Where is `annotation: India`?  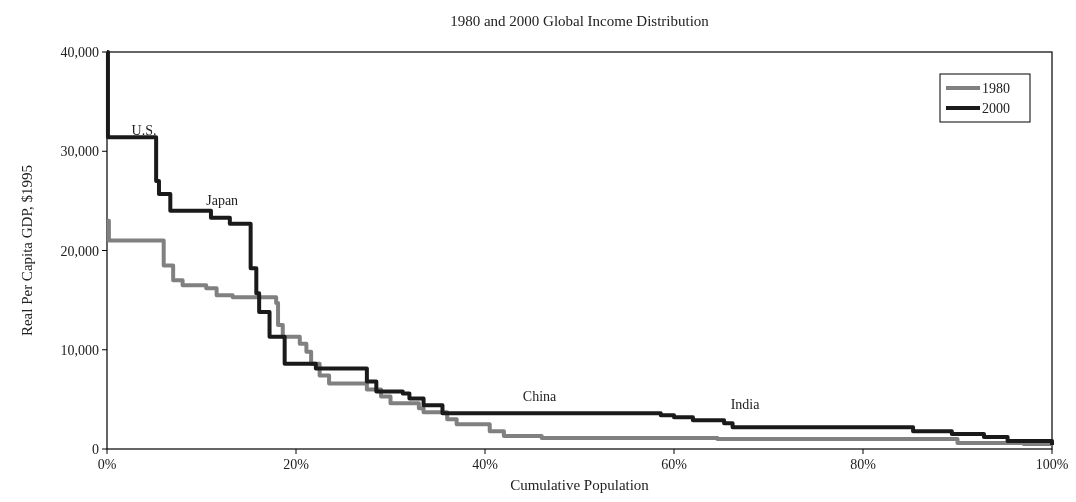 annotation: India is located at coordinates (745, 405).